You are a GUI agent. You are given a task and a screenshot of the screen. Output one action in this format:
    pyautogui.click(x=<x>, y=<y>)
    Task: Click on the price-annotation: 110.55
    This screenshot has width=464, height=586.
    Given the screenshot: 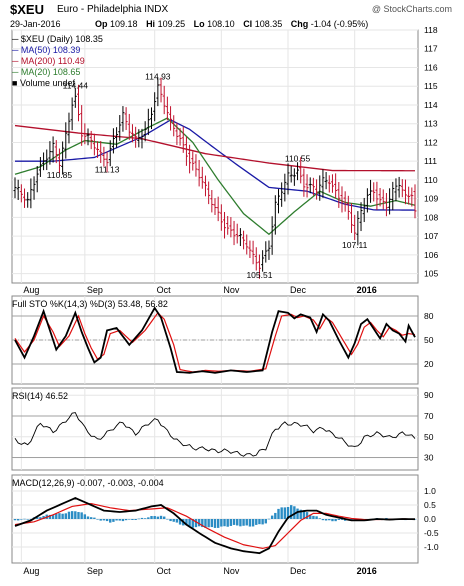 What is the action you would take?
    pyautogui.click(x=298, y=159)
    